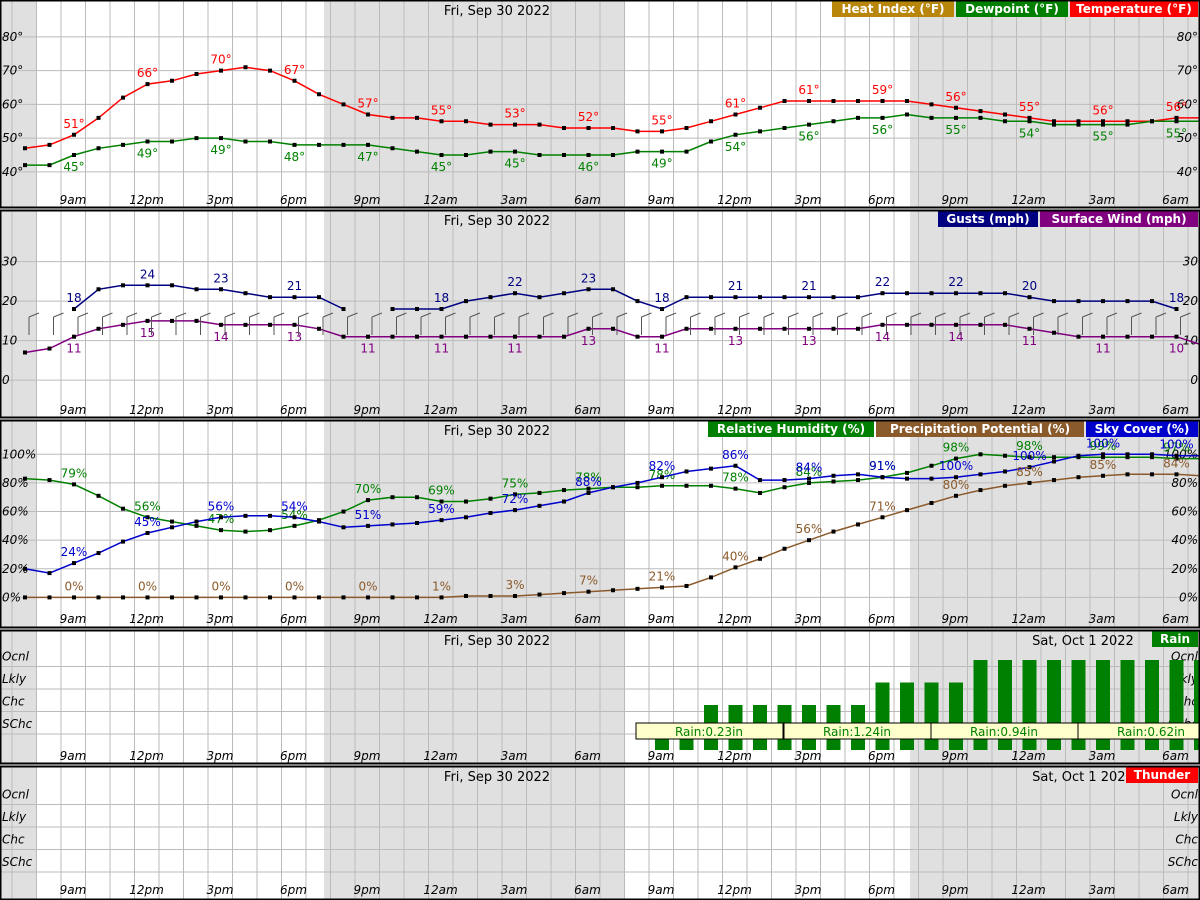 This screenshot has height=900, width=1200. What do you see at coordinates (588, 167) in the screenshot?
I see `data-label: 46°` at bounding box center [588, 167].